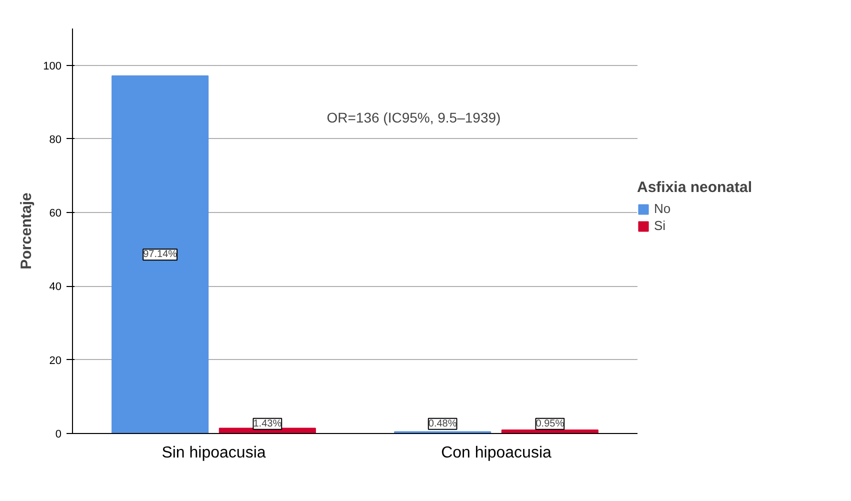  I want to click on y-tick-label: 100, so click(52, 66).